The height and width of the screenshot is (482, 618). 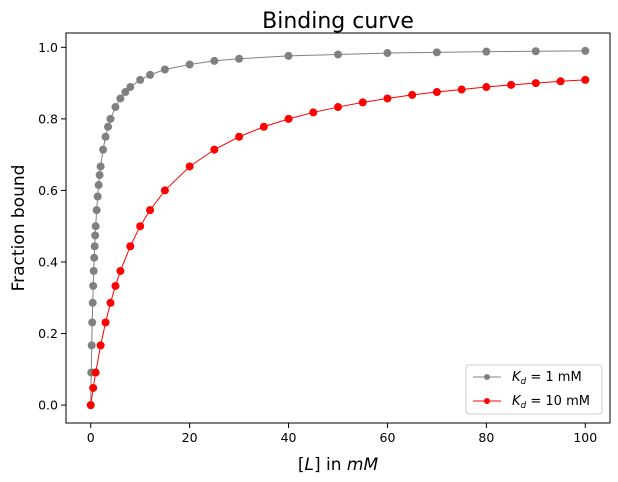 What do you see at coordinates (534, 389) in the screenshot?
I see `legend: Kd = 1 mM Kd = 10 mM` at bounding box center [534, 389].